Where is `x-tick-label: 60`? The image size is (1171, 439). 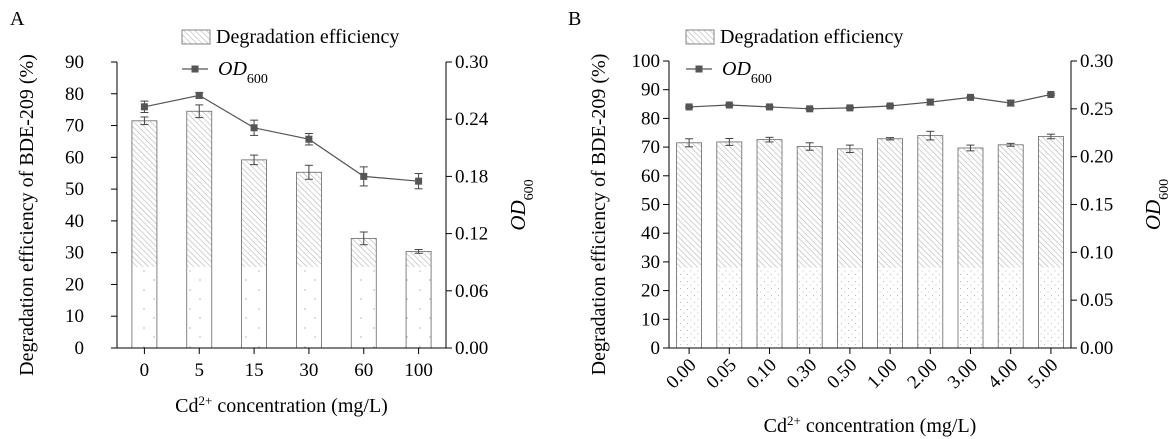 x-tick-label: 60 is located at coordinates (363, 370).